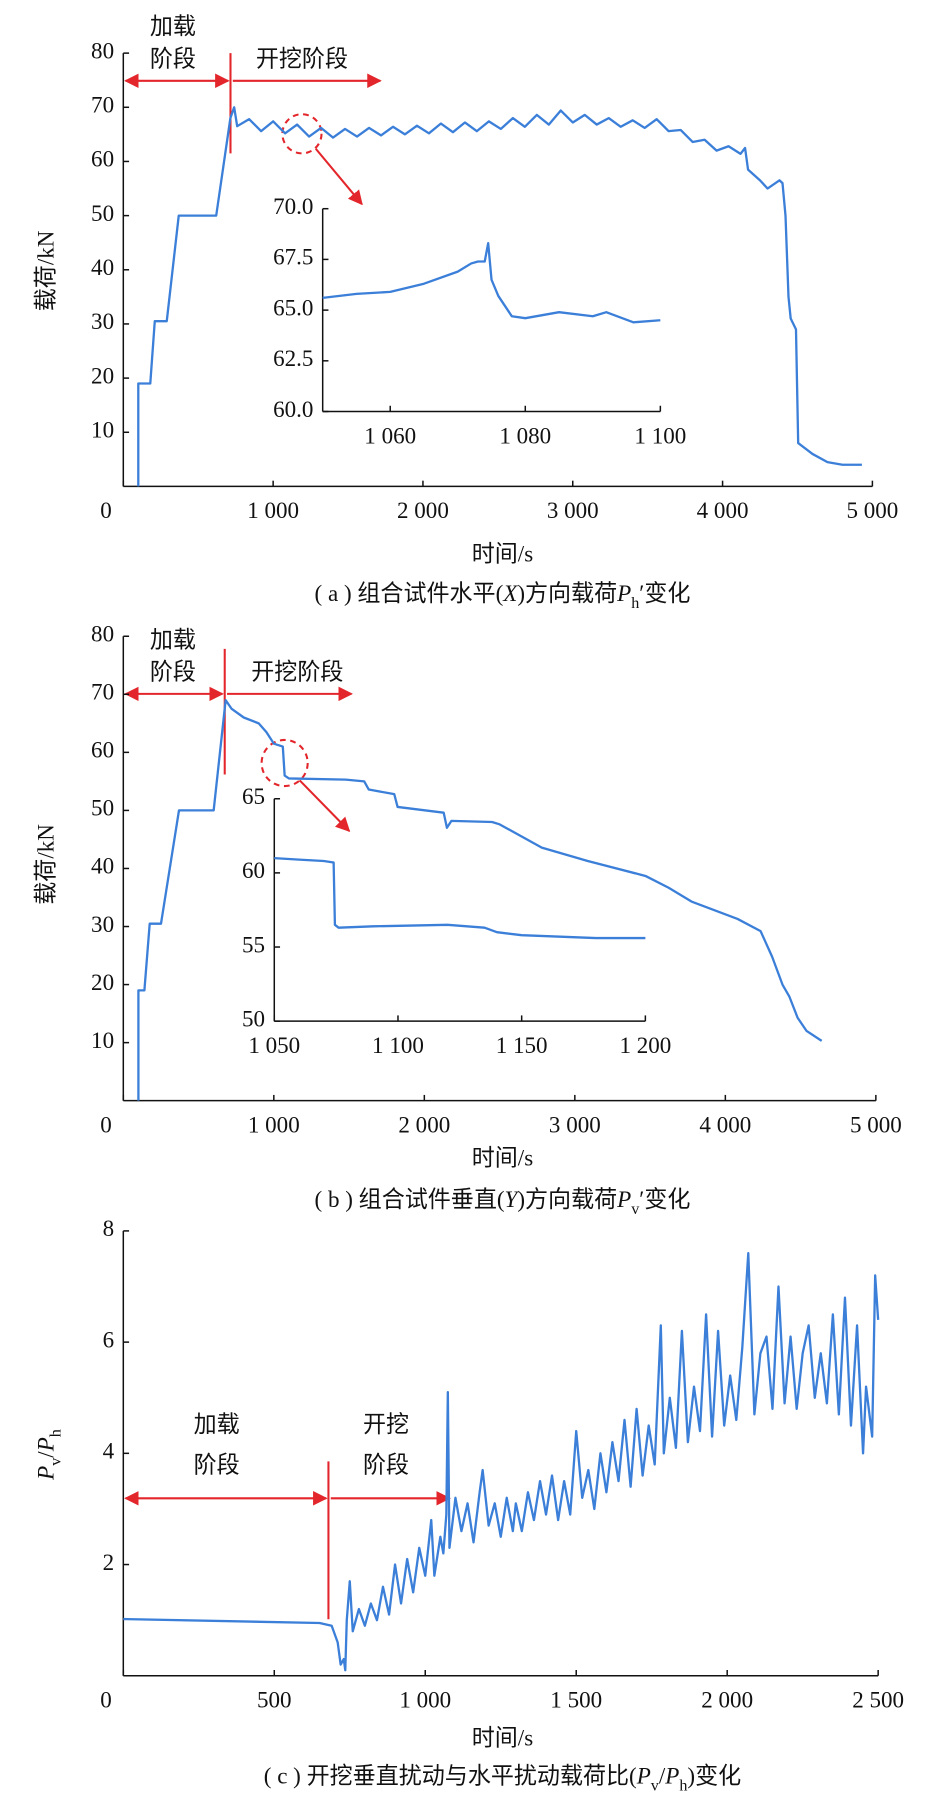  What do you see at coordinates (109, 1451) in the screenshot?
I see `y-tick-label: 4` at bounding box center [109, 1451].